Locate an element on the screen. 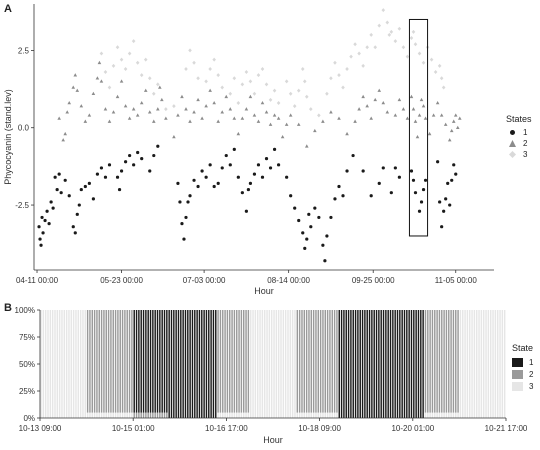 This screenshot has width=540, height=450. x-tick-label: 10-16 17:00 is located at coordinates (226, 428).